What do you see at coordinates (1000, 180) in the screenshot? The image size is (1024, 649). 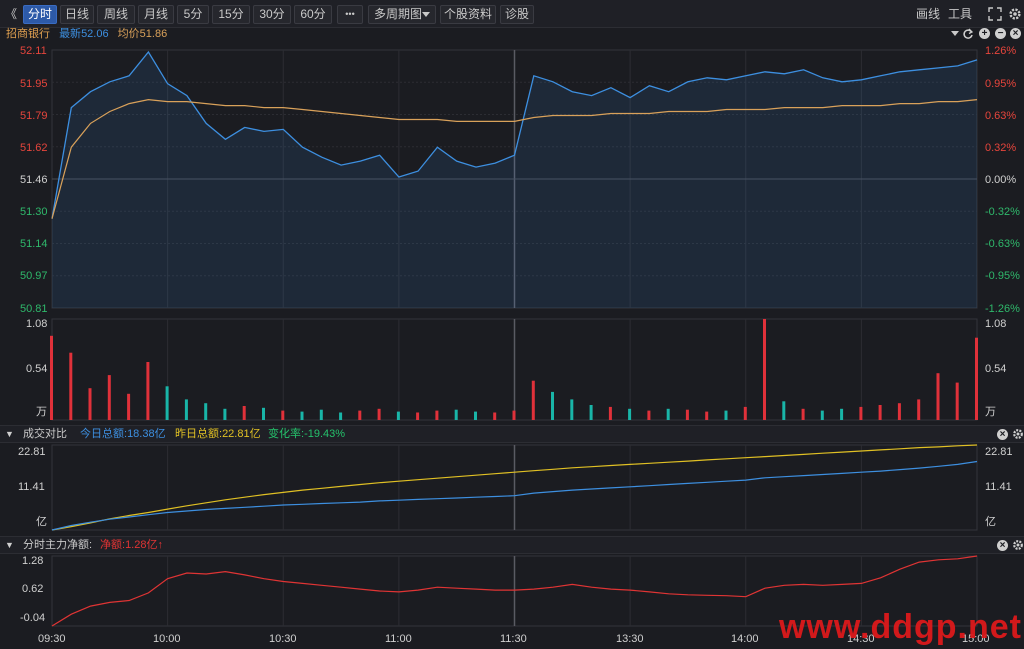 I see `pct-tick-right: 0.00%` at bounding box center [1000, 180].